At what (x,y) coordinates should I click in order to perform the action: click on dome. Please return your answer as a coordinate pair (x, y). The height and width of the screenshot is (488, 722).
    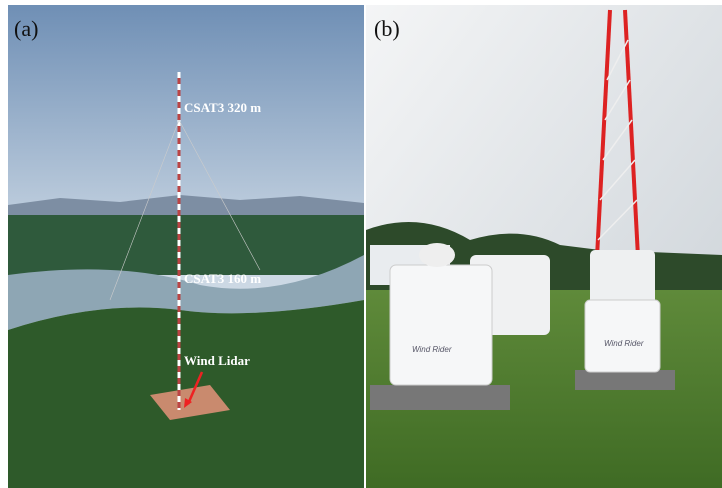
    Looking at the image, I should click on (437, 255).